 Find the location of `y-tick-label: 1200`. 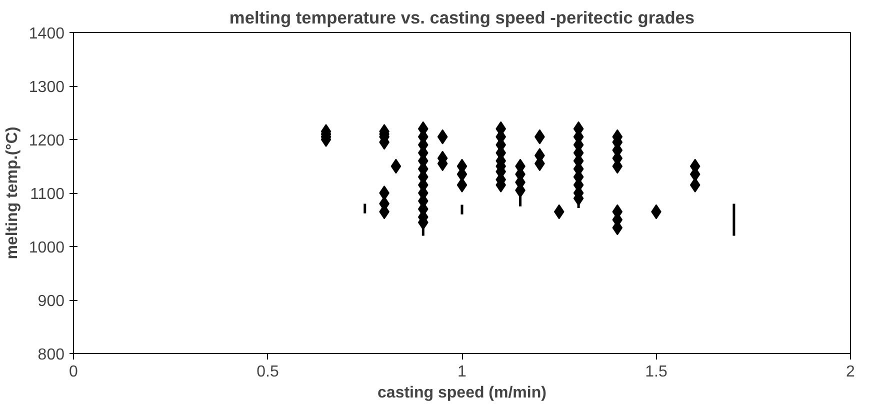

y-tick-label: 1200 is located at coordinates (46, 141).